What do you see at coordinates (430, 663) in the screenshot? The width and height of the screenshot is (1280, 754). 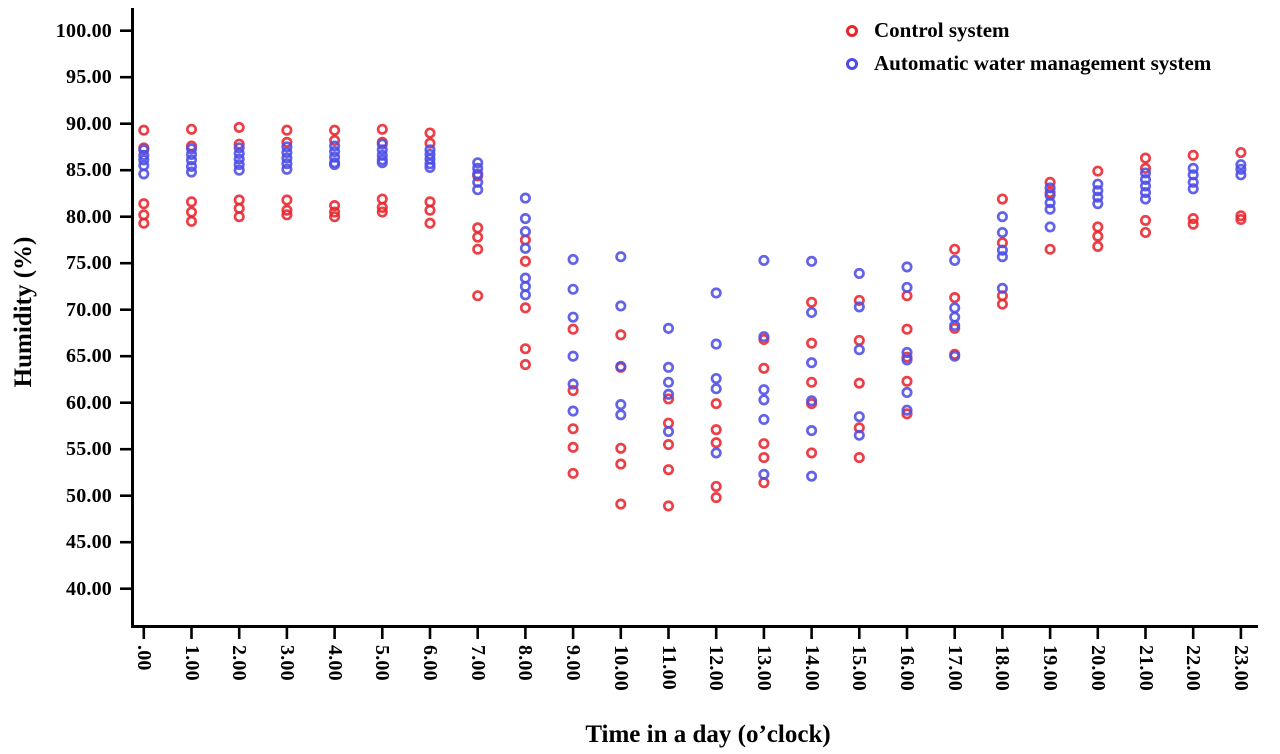 I see `x-tick-label: 6.00` at bounding box center [430, 663].